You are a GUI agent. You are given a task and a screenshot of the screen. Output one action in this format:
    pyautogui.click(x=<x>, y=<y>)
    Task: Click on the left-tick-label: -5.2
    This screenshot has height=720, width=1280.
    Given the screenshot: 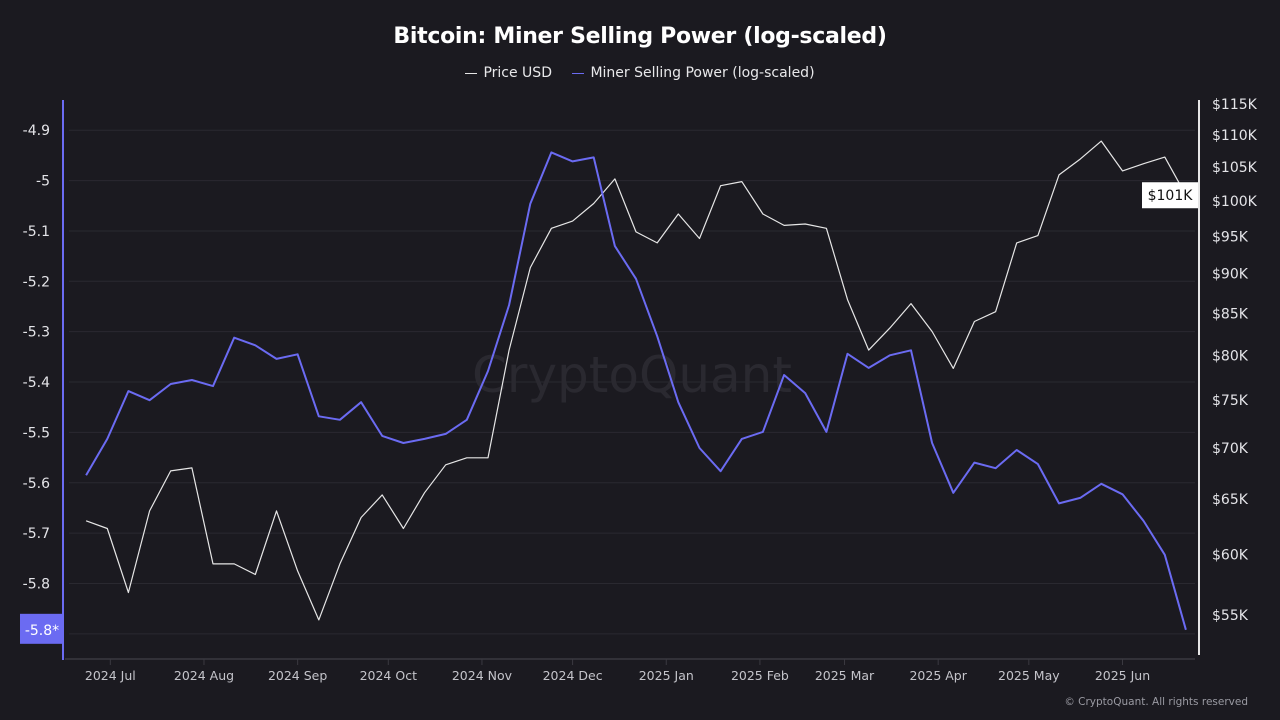 What is the action you would take?
    pyautogui.click(x=36, y=282)
    